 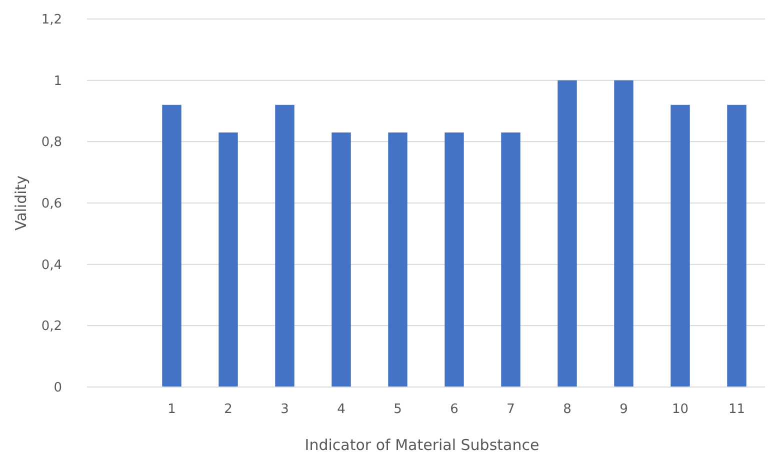 What do you see at coordinates (51, 204) in the screenshot?
I see `y-tick-label: 0,6` at bounding box center [51, 204].